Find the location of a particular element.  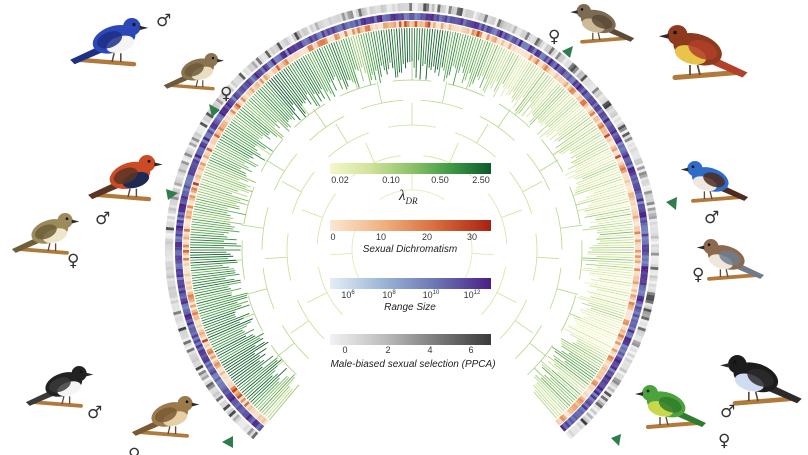

internal-branch is located at coordinates (513, 319).